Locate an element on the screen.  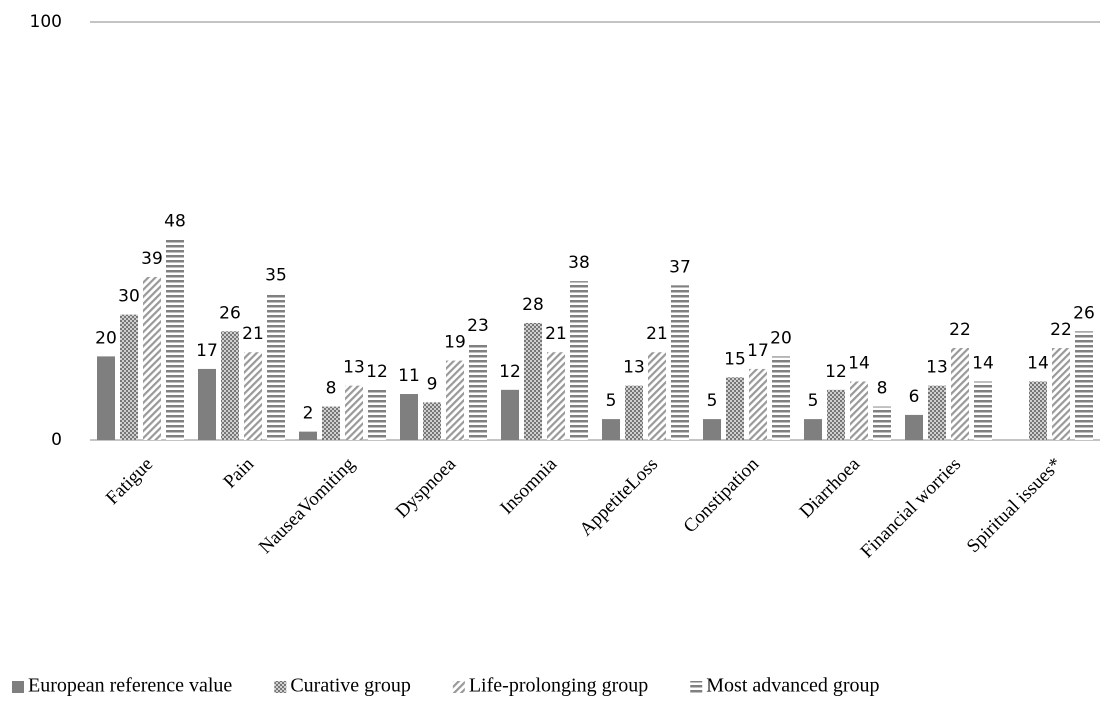
data-label: 48 is located at coordinates (175, 221).